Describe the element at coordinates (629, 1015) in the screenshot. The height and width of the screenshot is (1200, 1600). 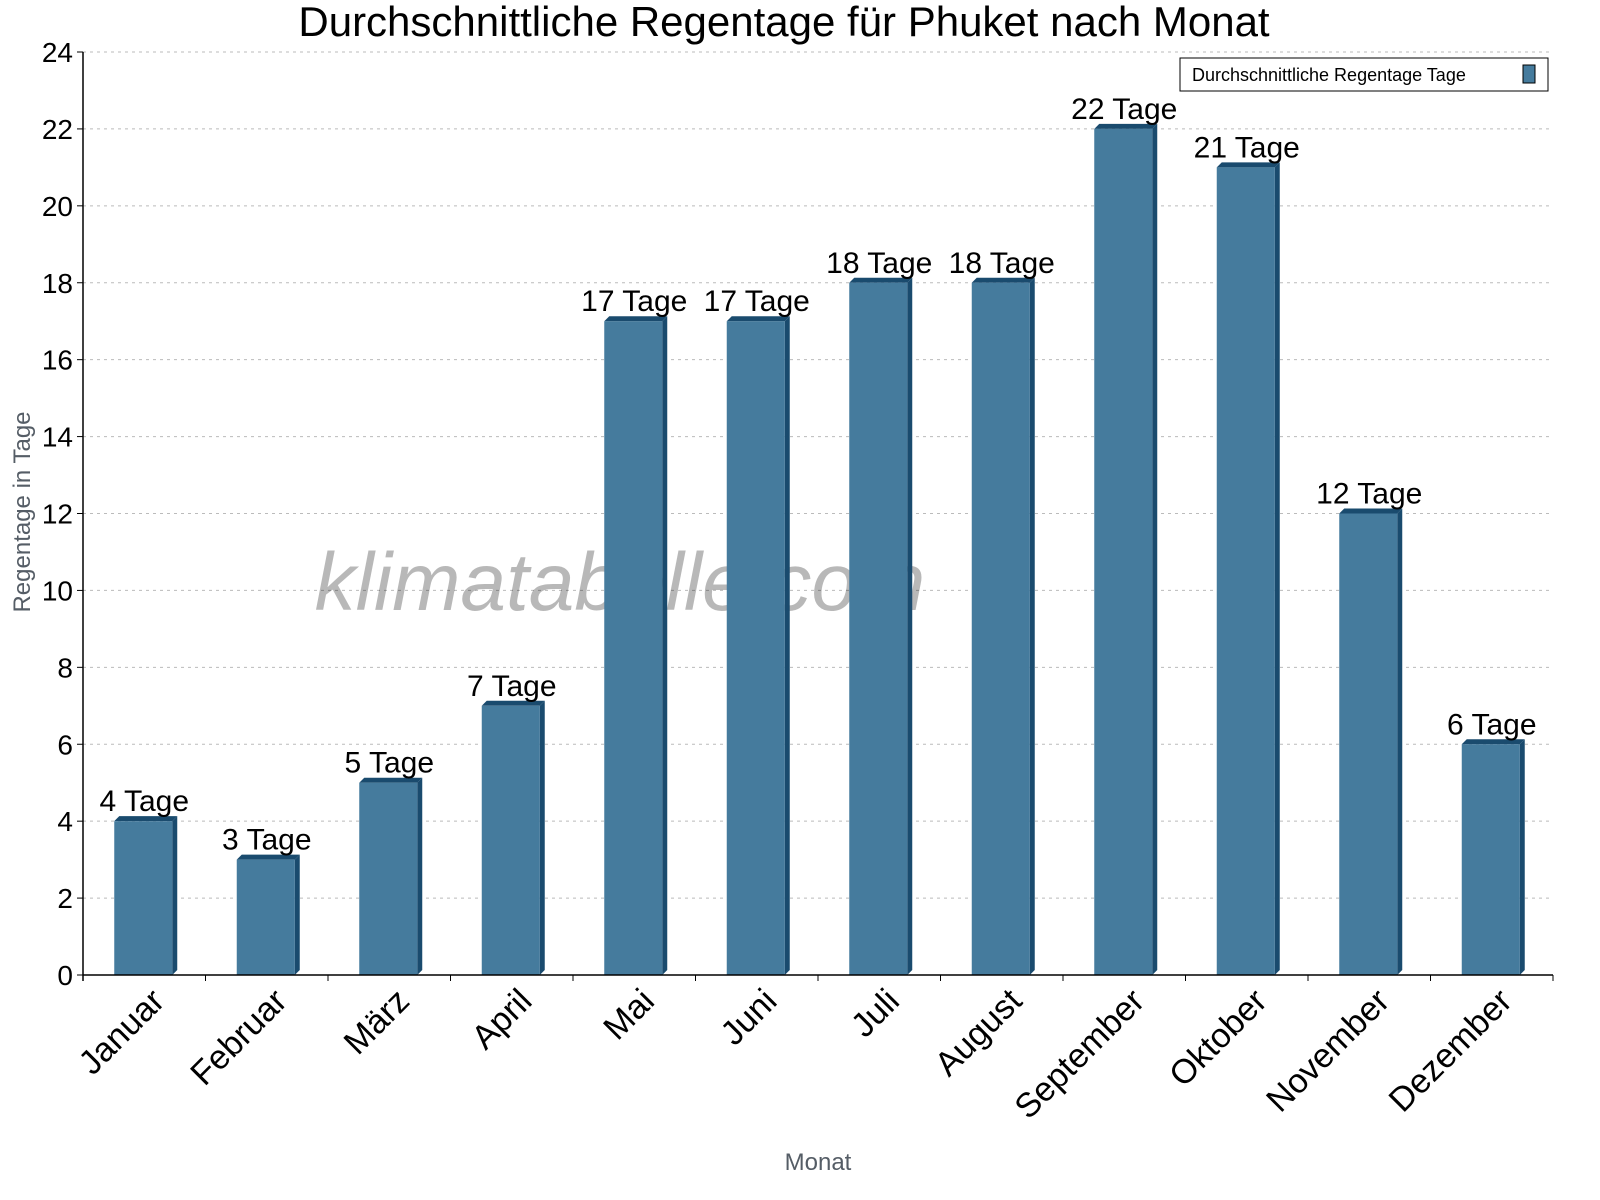
I see `x-tick-label: Mai` at that location.